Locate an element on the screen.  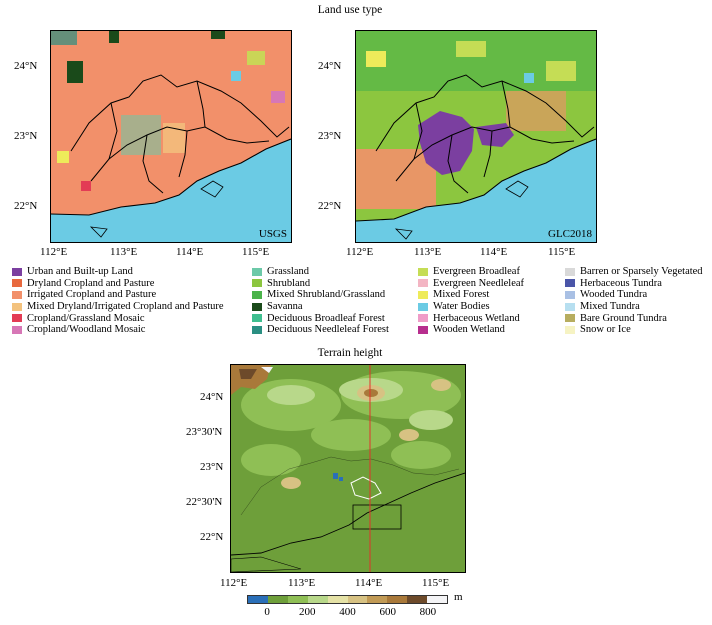
usgs-lon-tick-115e: 115°E is located at coordinates (256, 252).